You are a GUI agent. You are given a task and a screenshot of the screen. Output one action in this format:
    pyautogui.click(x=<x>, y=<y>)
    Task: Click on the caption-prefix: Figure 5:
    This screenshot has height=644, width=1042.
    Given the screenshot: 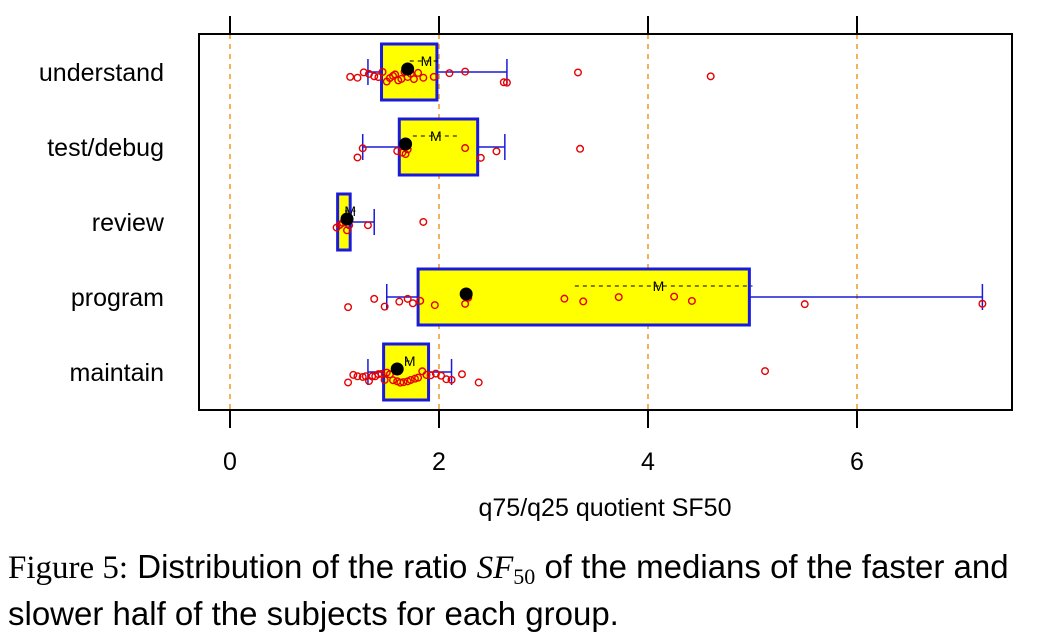 What is the action you would take?
    pyautogui.click(x=68, y=568)
    